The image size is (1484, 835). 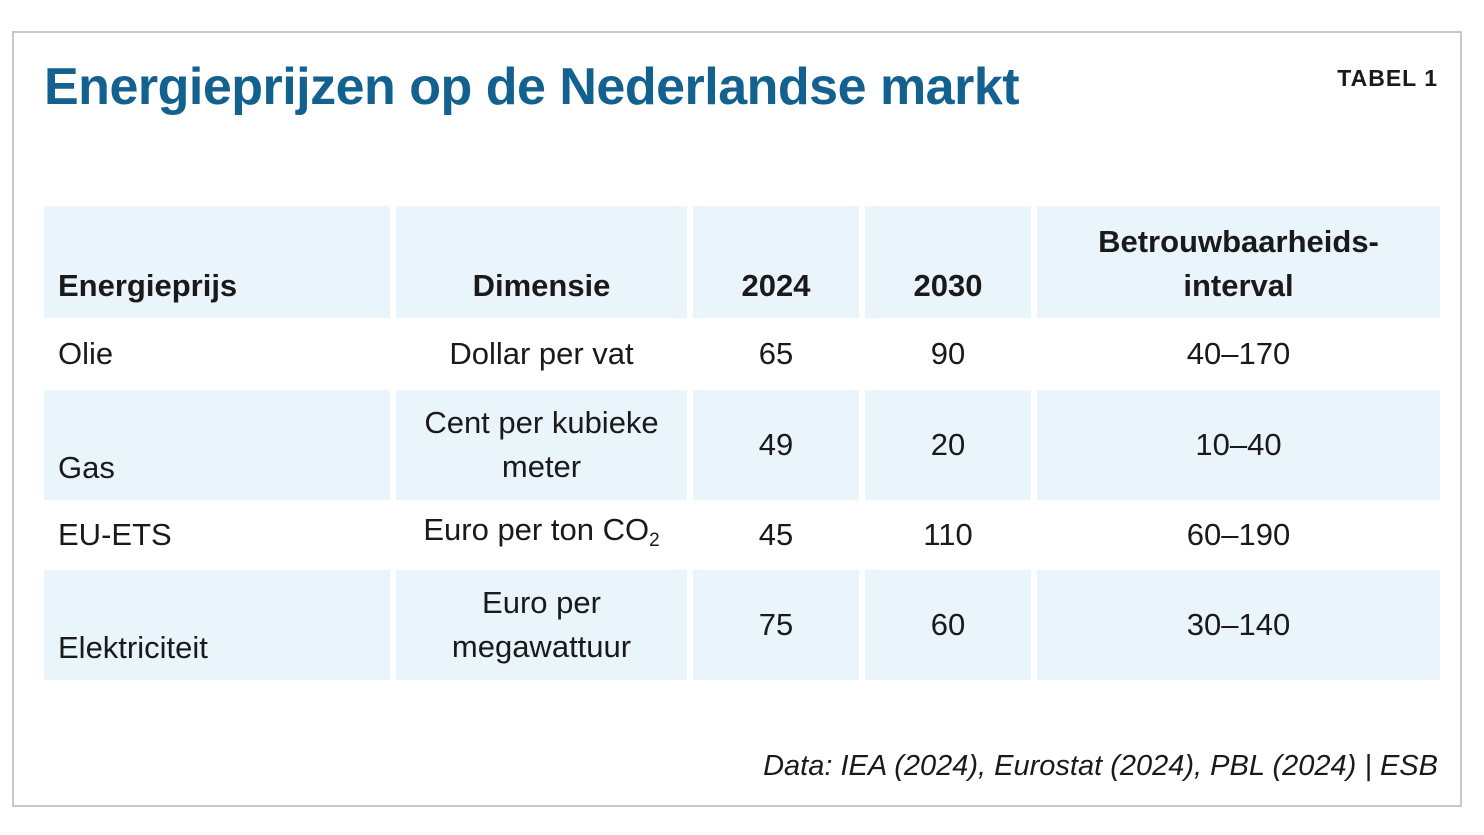 I want to click on cell-interval: 40–170, so click(x=1238, y=353).